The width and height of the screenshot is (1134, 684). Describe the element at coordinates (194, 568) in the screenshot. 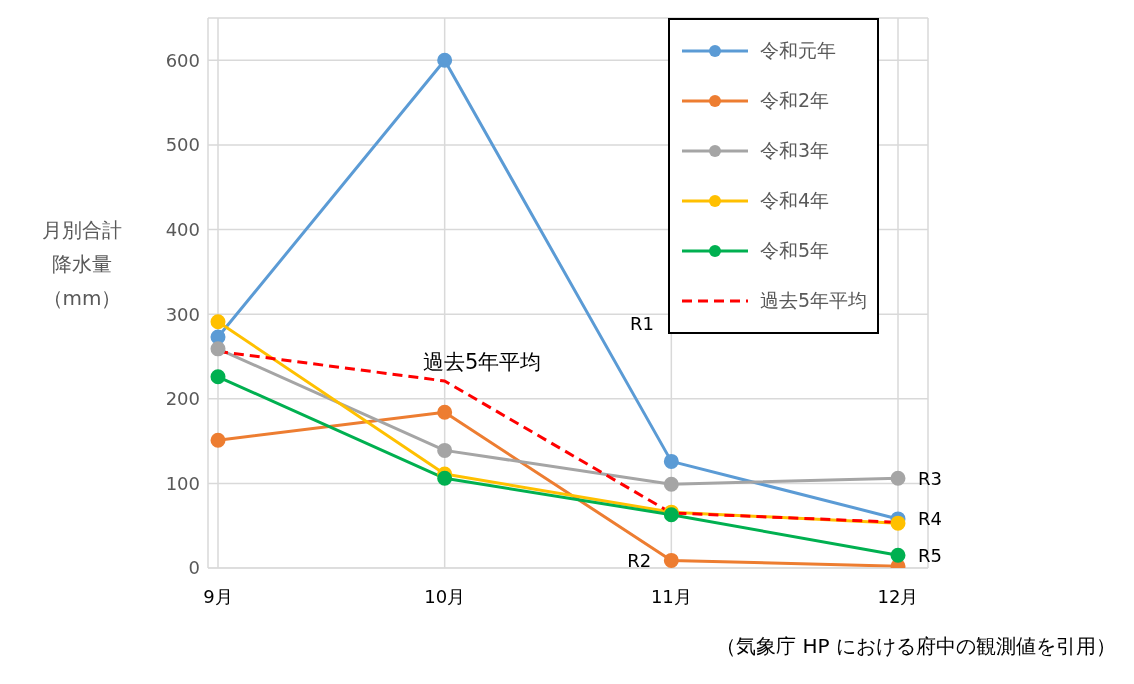

I see `y-tick-label: 0` at that location.